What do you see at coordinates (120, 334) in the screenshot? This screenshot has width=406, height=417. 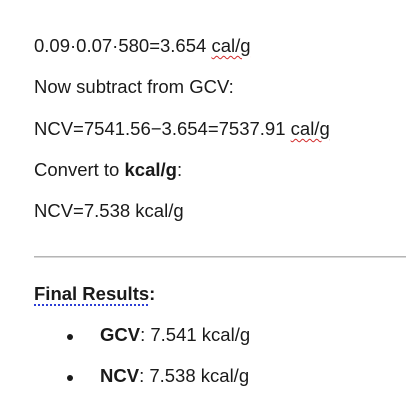 I see `gcv-label: GCV` at bounding box center [120, 334].